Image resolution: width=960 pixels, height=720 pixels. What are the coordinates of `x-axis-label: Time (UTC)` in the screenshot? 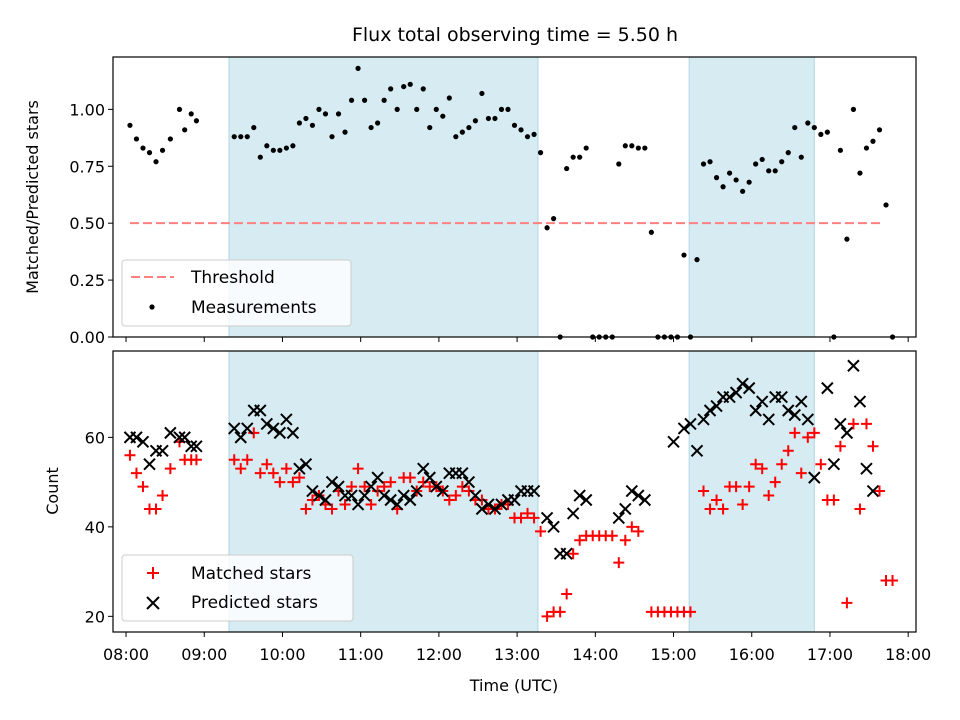 It's located at (513, 685).